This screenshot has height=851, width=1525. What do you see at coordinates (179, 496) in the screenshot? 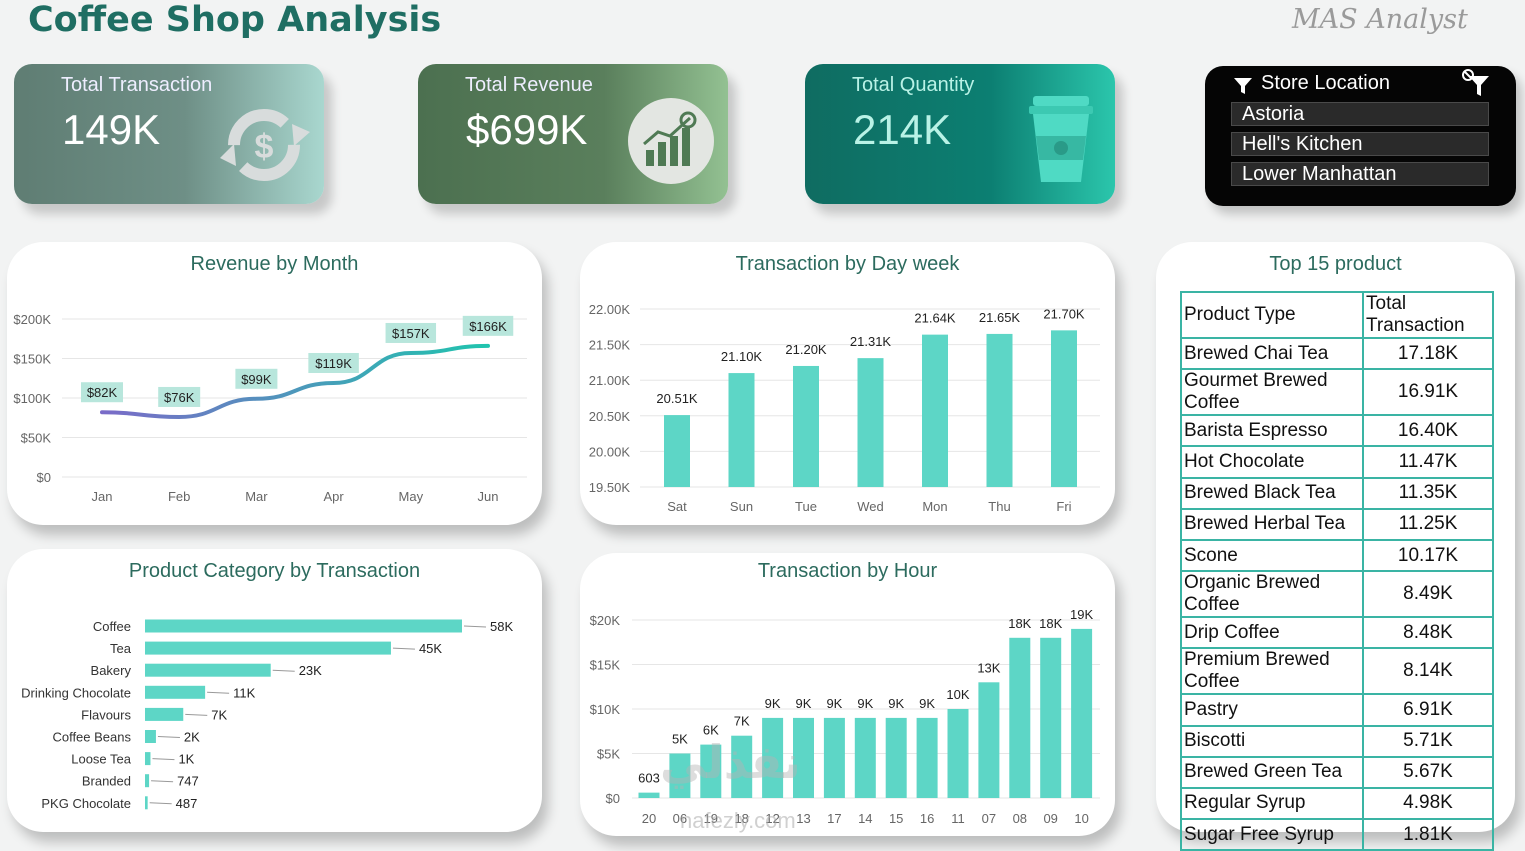
I see `x-tick-label: Feb` at bounding box center [179, 496].